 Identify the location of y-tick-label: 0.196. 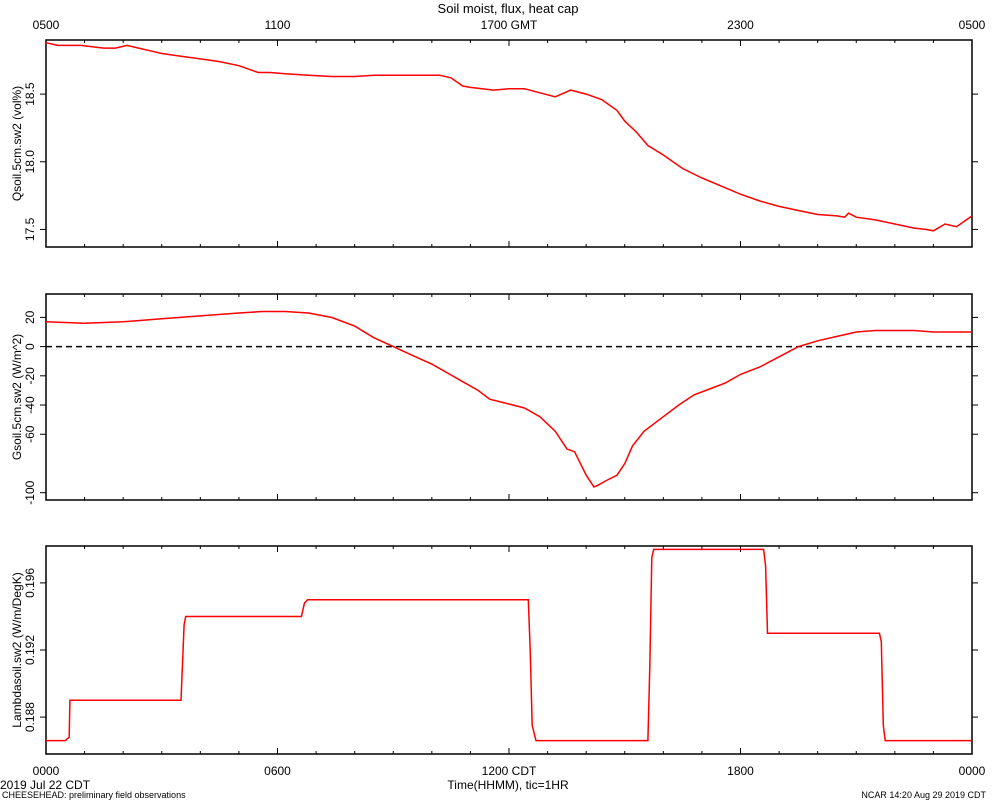
(30, 583).